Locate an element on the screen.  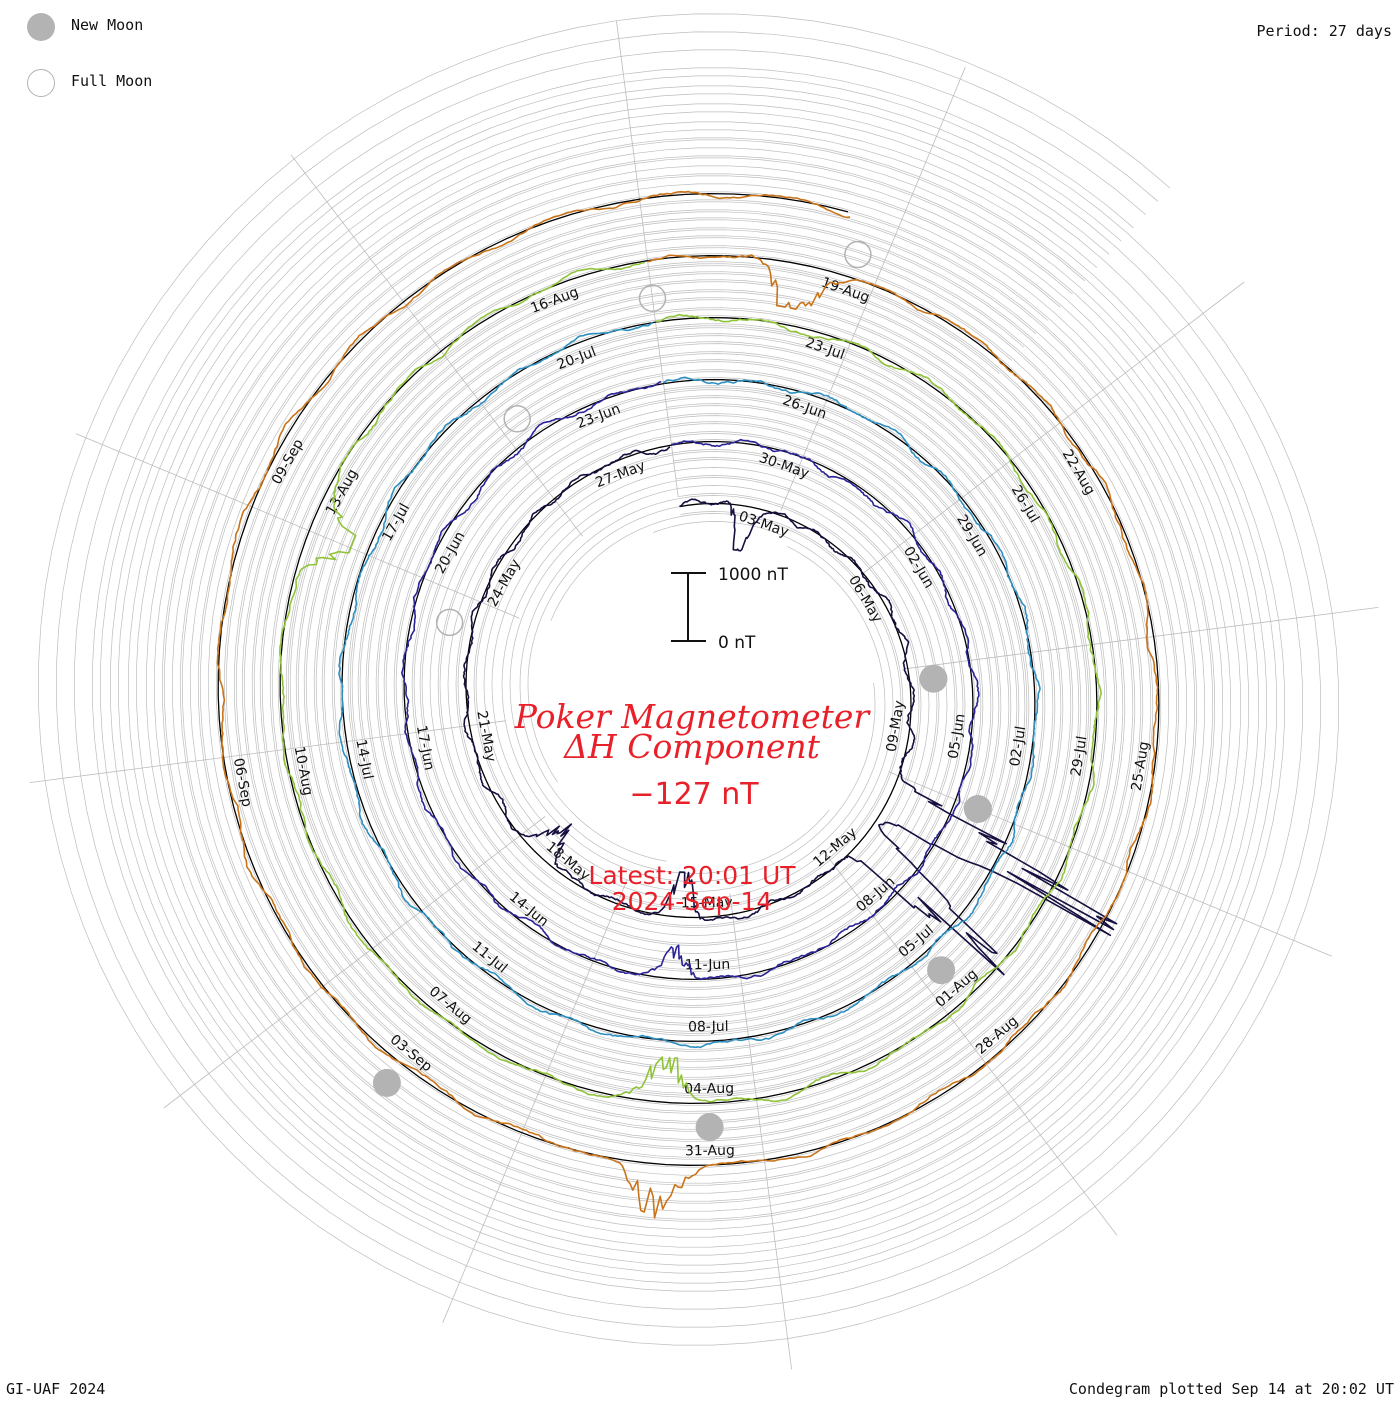
date-label: 11-Jun is located at coordinates (708, 965).